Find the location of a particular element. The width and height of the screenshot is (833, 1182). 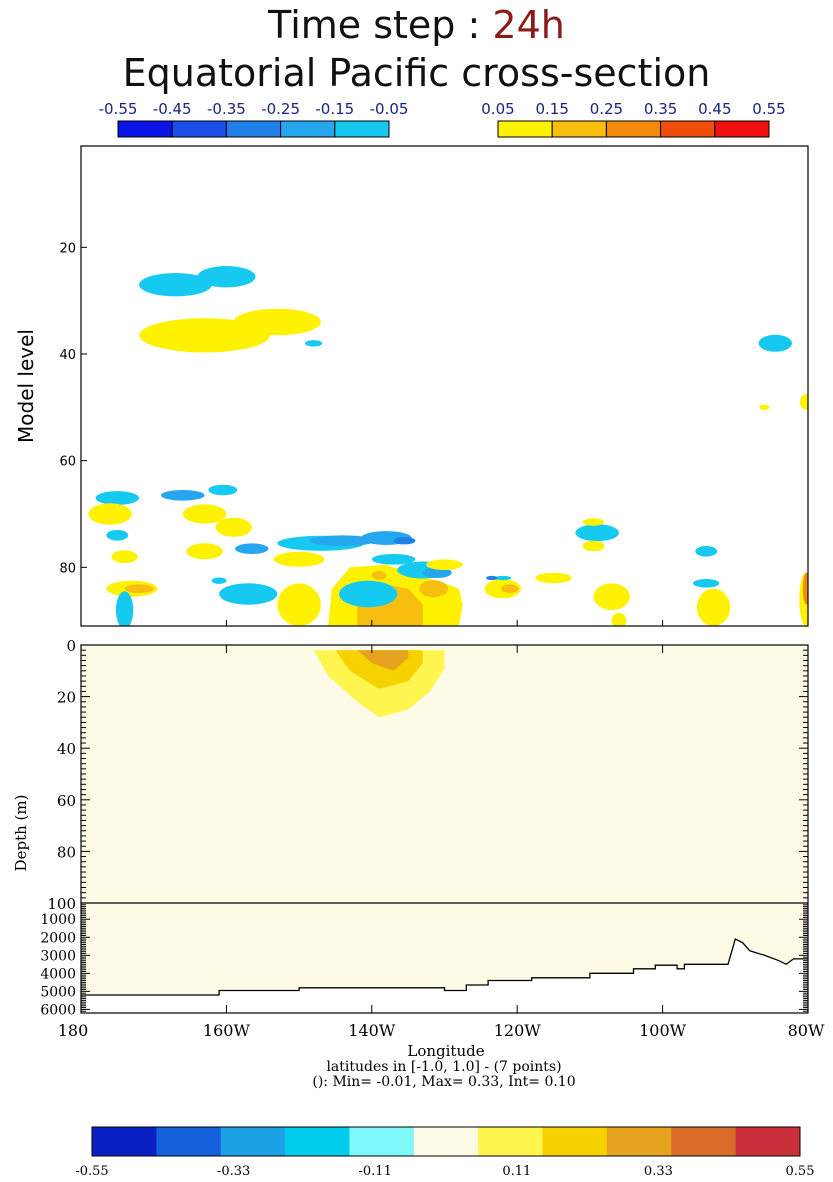

legend-positive-label: 0.35 is located at coordinates (660, 109).